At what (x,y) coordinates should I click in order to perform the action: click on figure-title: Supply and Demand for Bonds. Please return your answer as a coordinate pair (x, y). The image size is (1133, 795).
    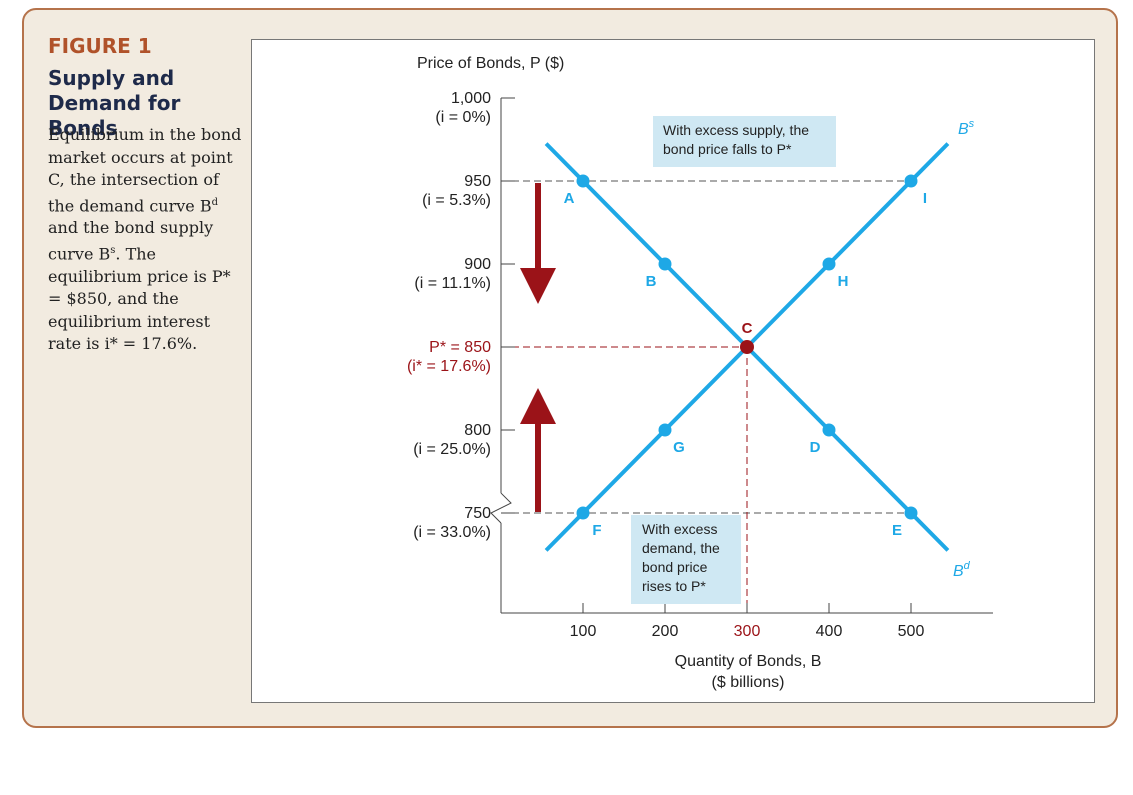
    Looking at the image, I should click on (148, 103).